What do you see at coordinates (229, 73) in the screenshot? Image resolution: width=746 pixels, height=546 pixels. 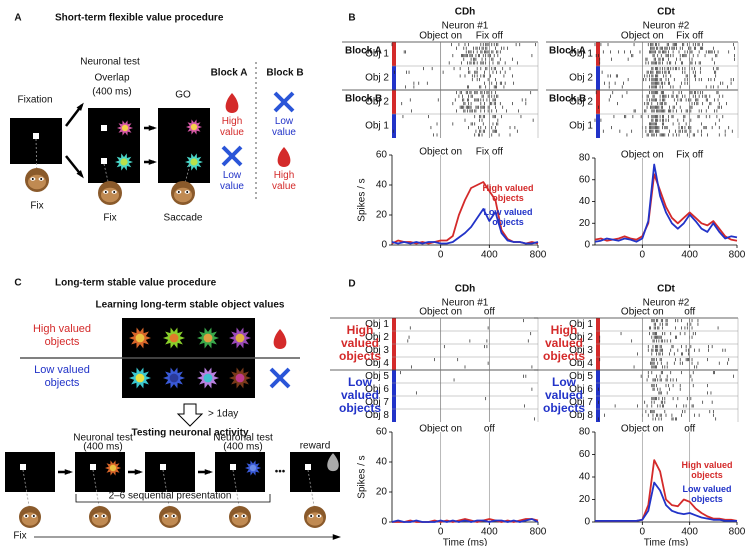 I see `label: Block A` at bounding box center [229, 73].